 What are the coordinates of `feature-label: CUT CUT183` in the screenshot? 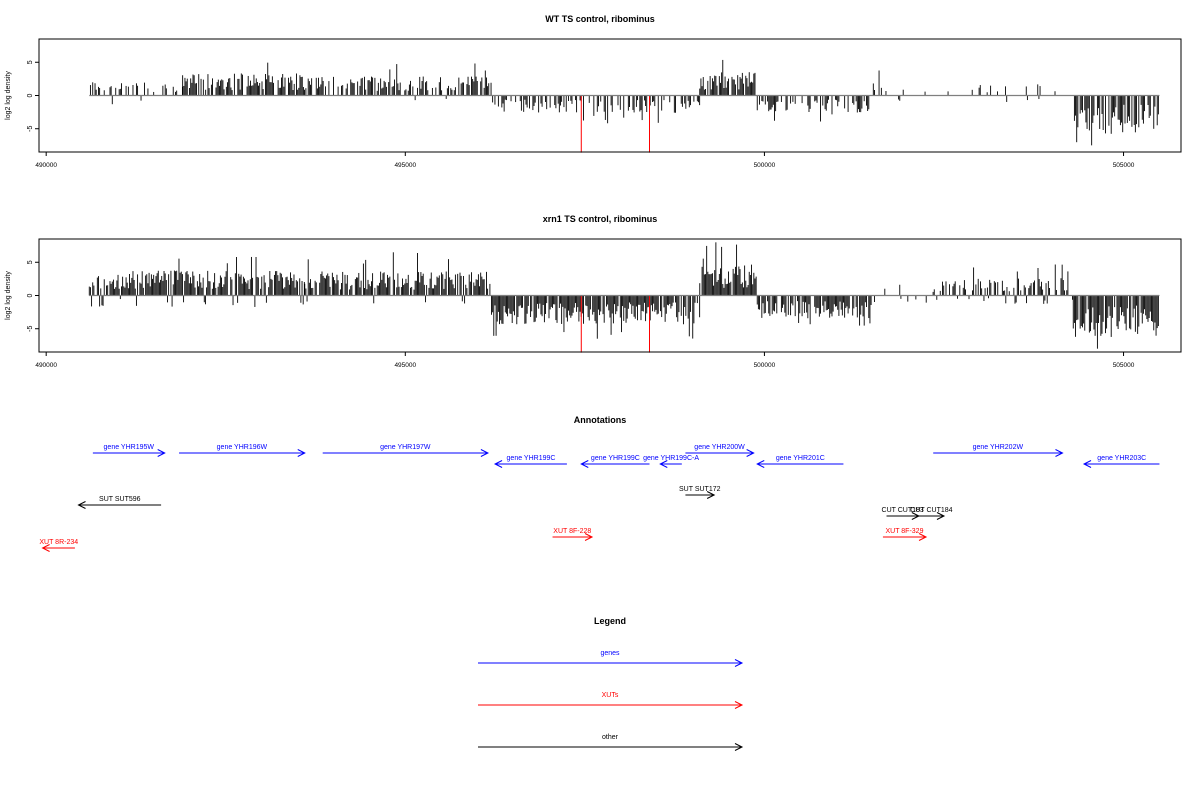 It's located at (903, 510).